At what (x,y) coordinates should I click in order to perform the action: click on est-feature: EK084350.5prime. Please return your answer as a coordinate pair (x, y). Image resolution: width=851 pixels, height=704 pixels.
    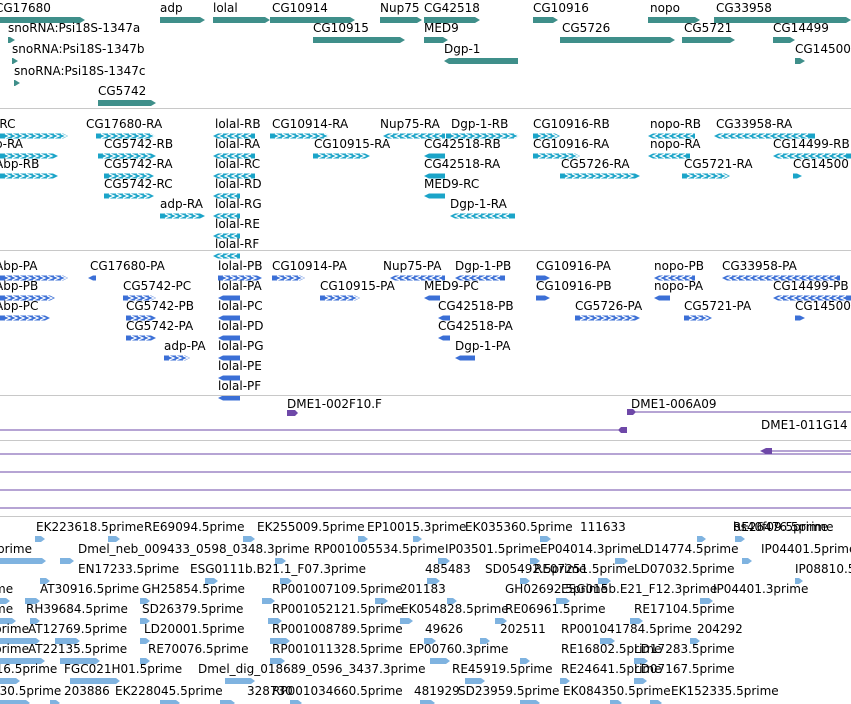
    Looking at the image, I should click on (425, 694).